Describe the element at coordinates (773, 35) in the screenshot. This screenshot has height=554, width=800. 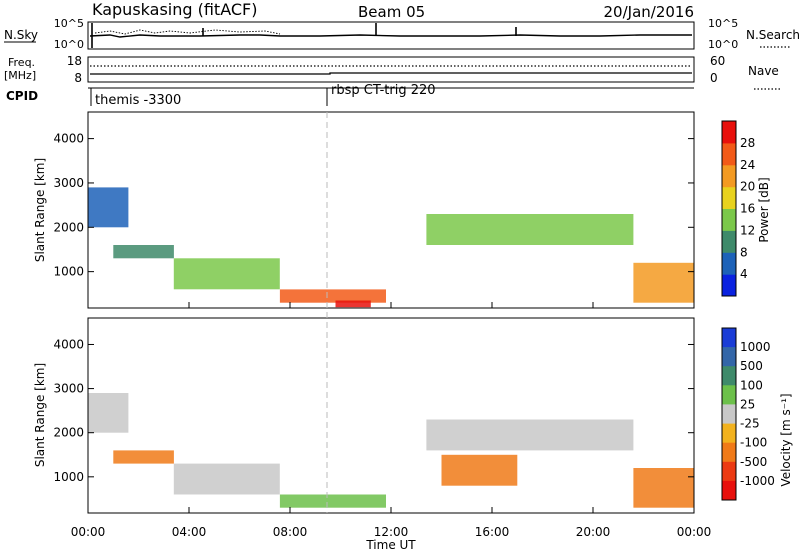
I see `nsearch-label: N.Search` at that location.